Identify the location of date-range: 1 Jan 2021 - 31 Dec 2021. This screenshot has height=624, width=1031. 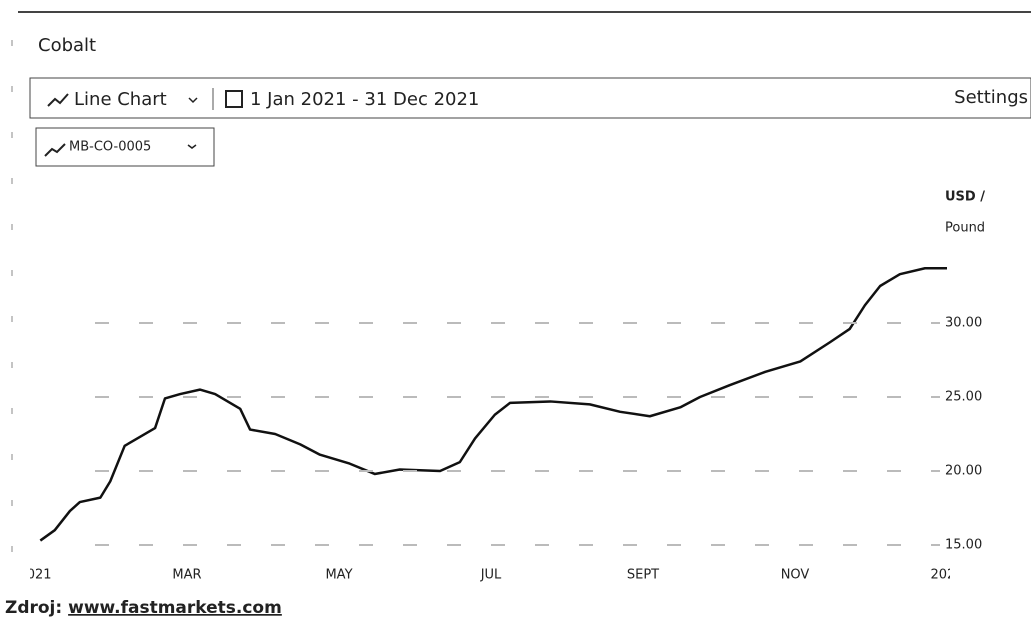
(364, 99).